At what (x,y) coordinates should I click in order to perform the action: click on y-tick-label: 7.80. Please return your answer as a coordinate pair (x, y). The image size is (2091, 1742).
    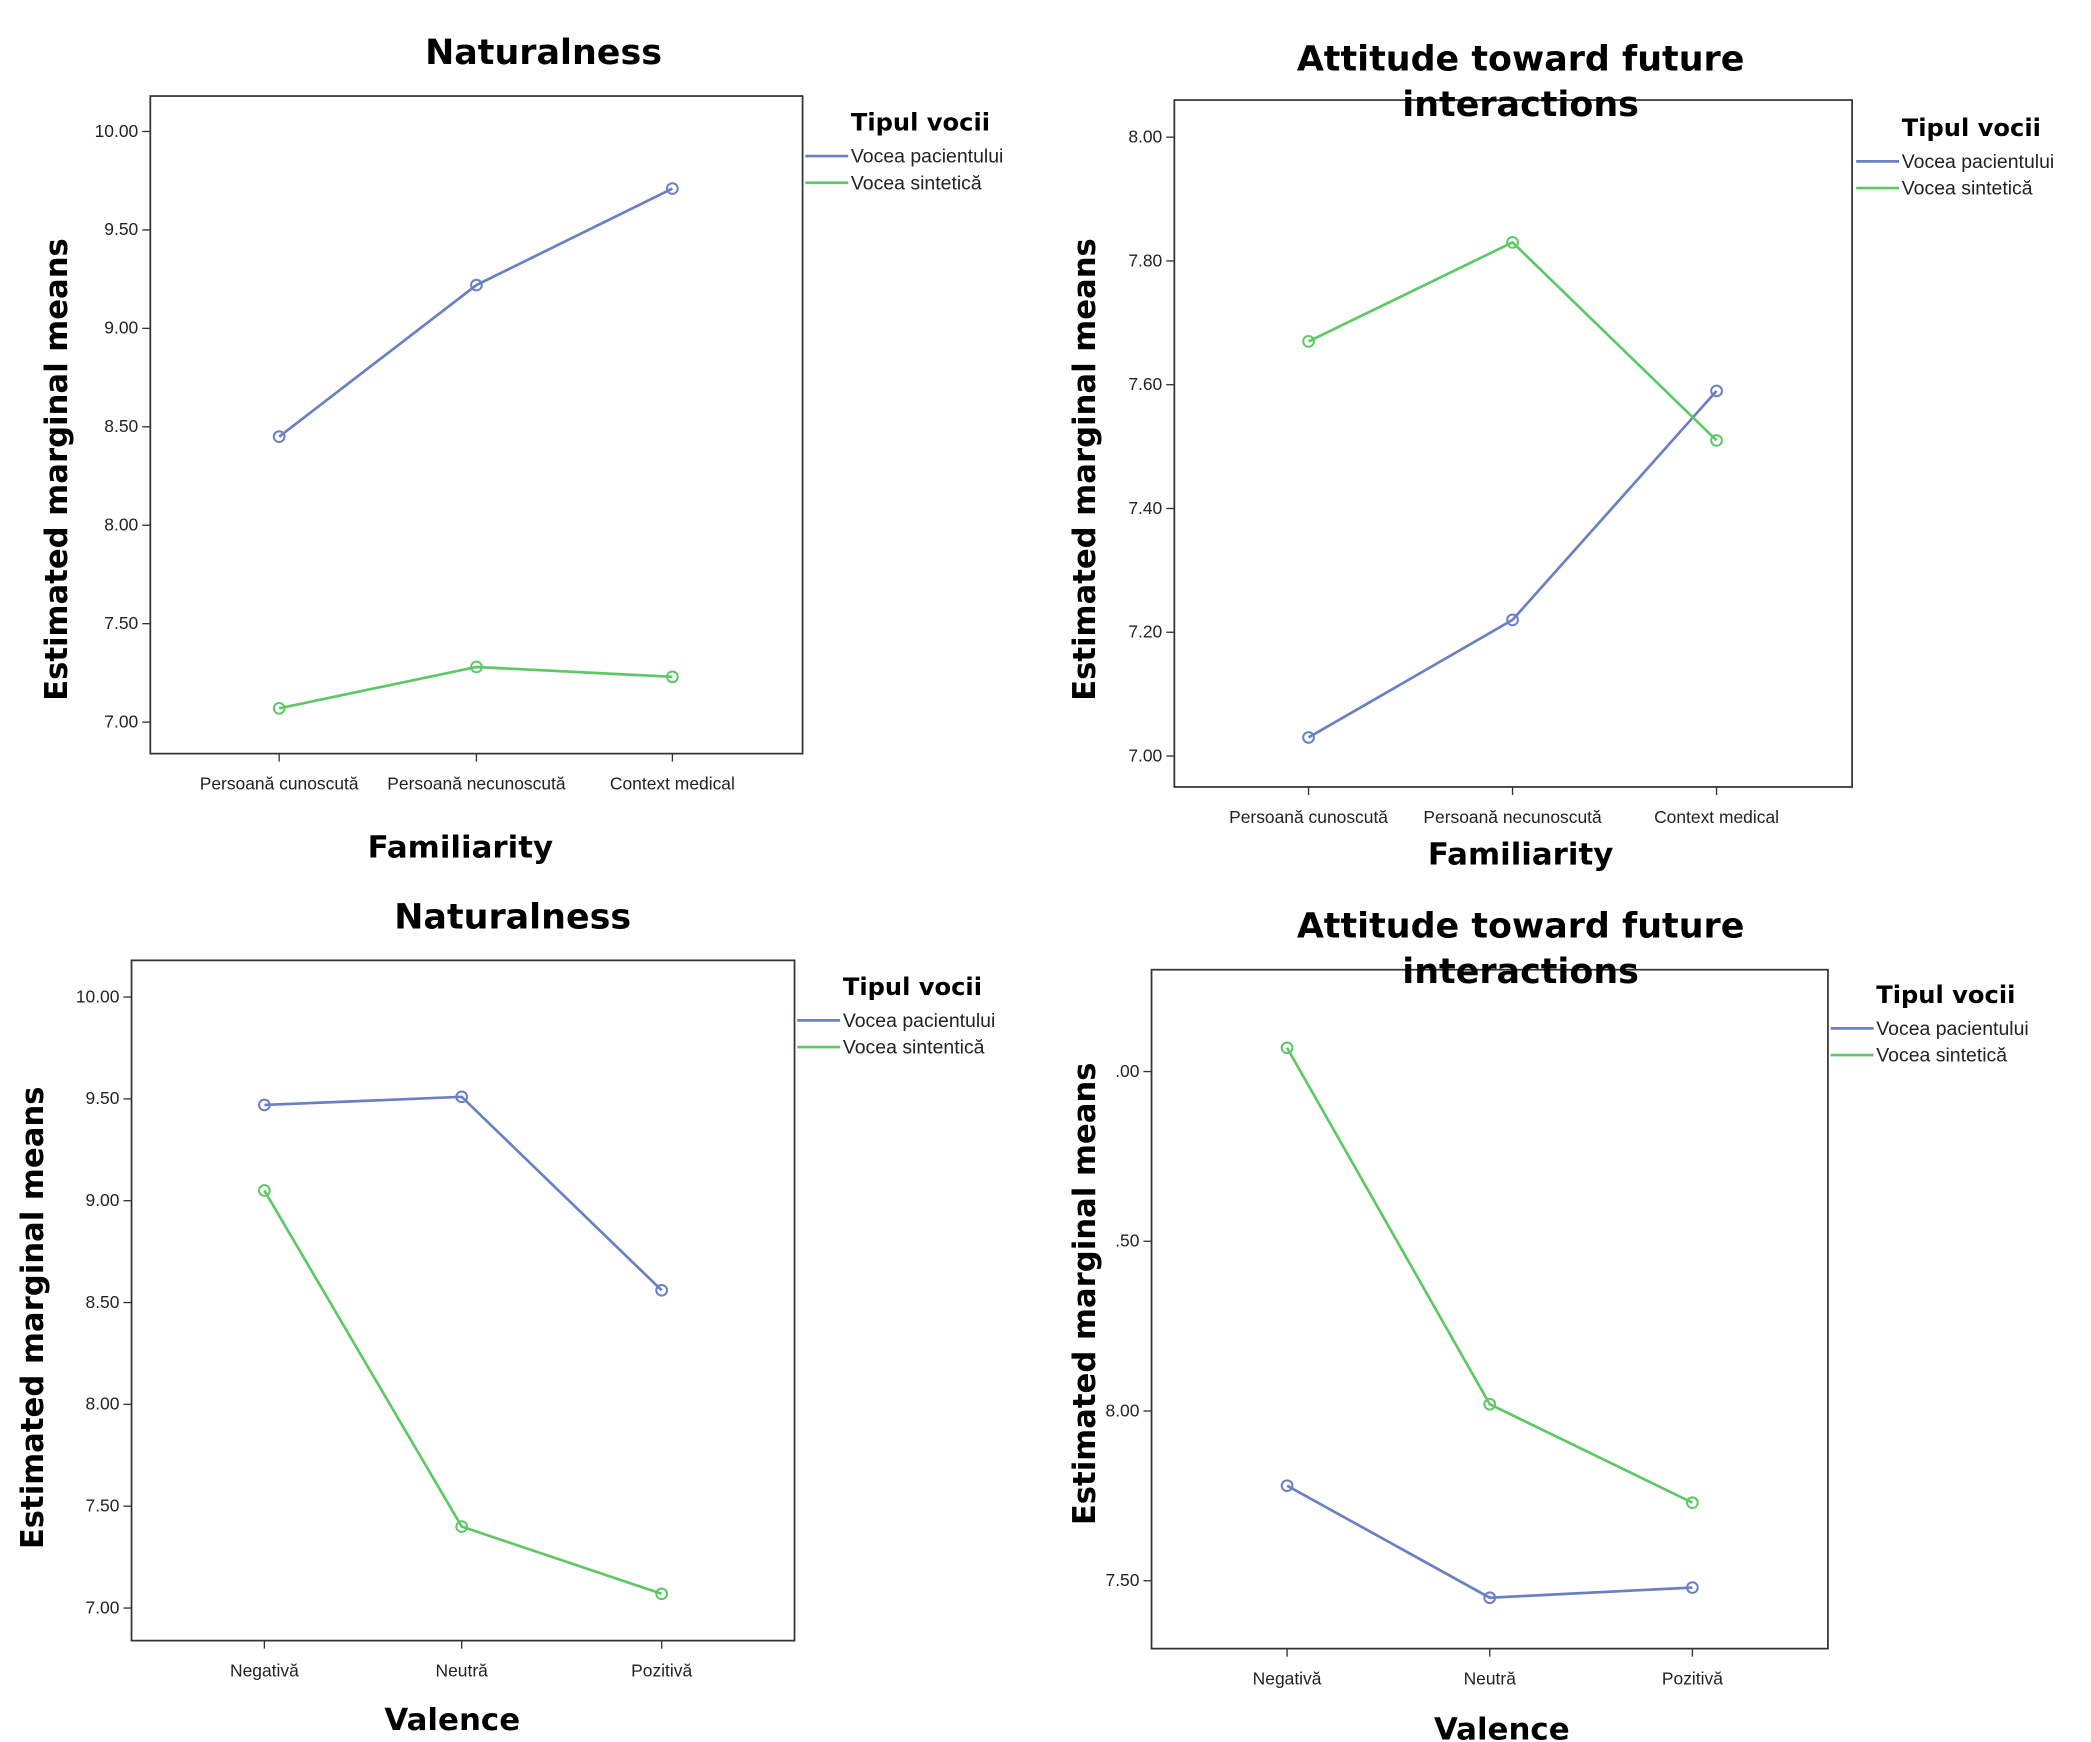
    Looking at the image, I should click on (1145, 260).